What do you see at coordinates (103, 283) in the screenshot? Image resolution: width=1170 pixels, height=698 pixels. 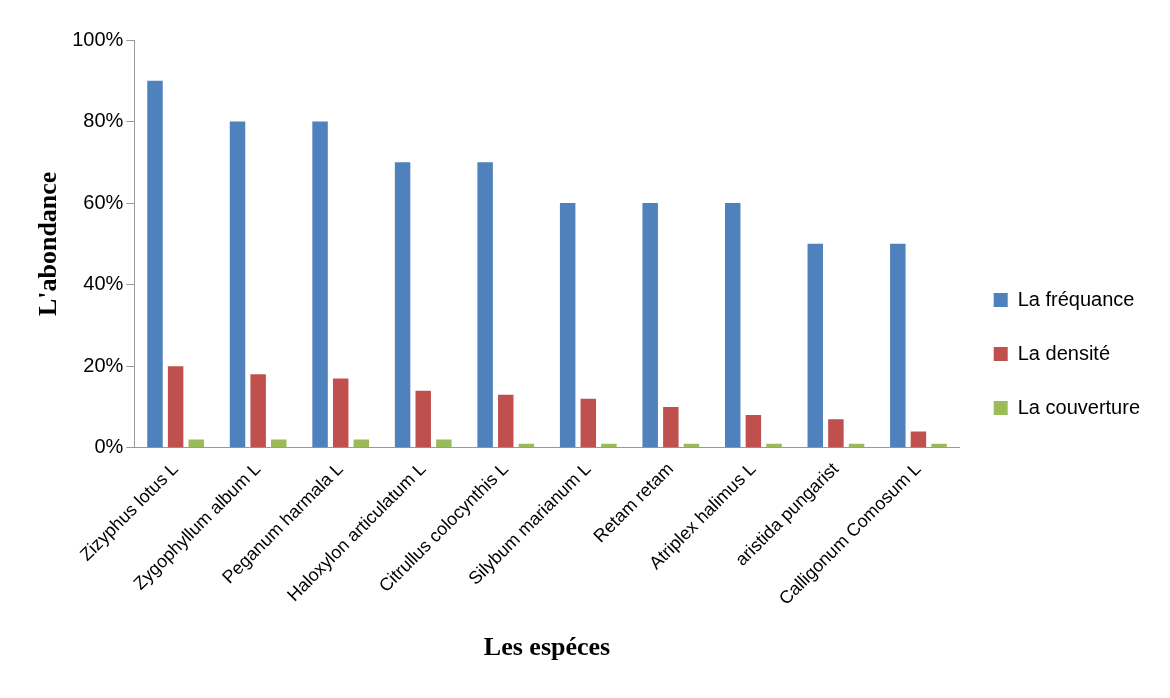 I see `y-tick-label: 40%` at bounding box center [103, 283].